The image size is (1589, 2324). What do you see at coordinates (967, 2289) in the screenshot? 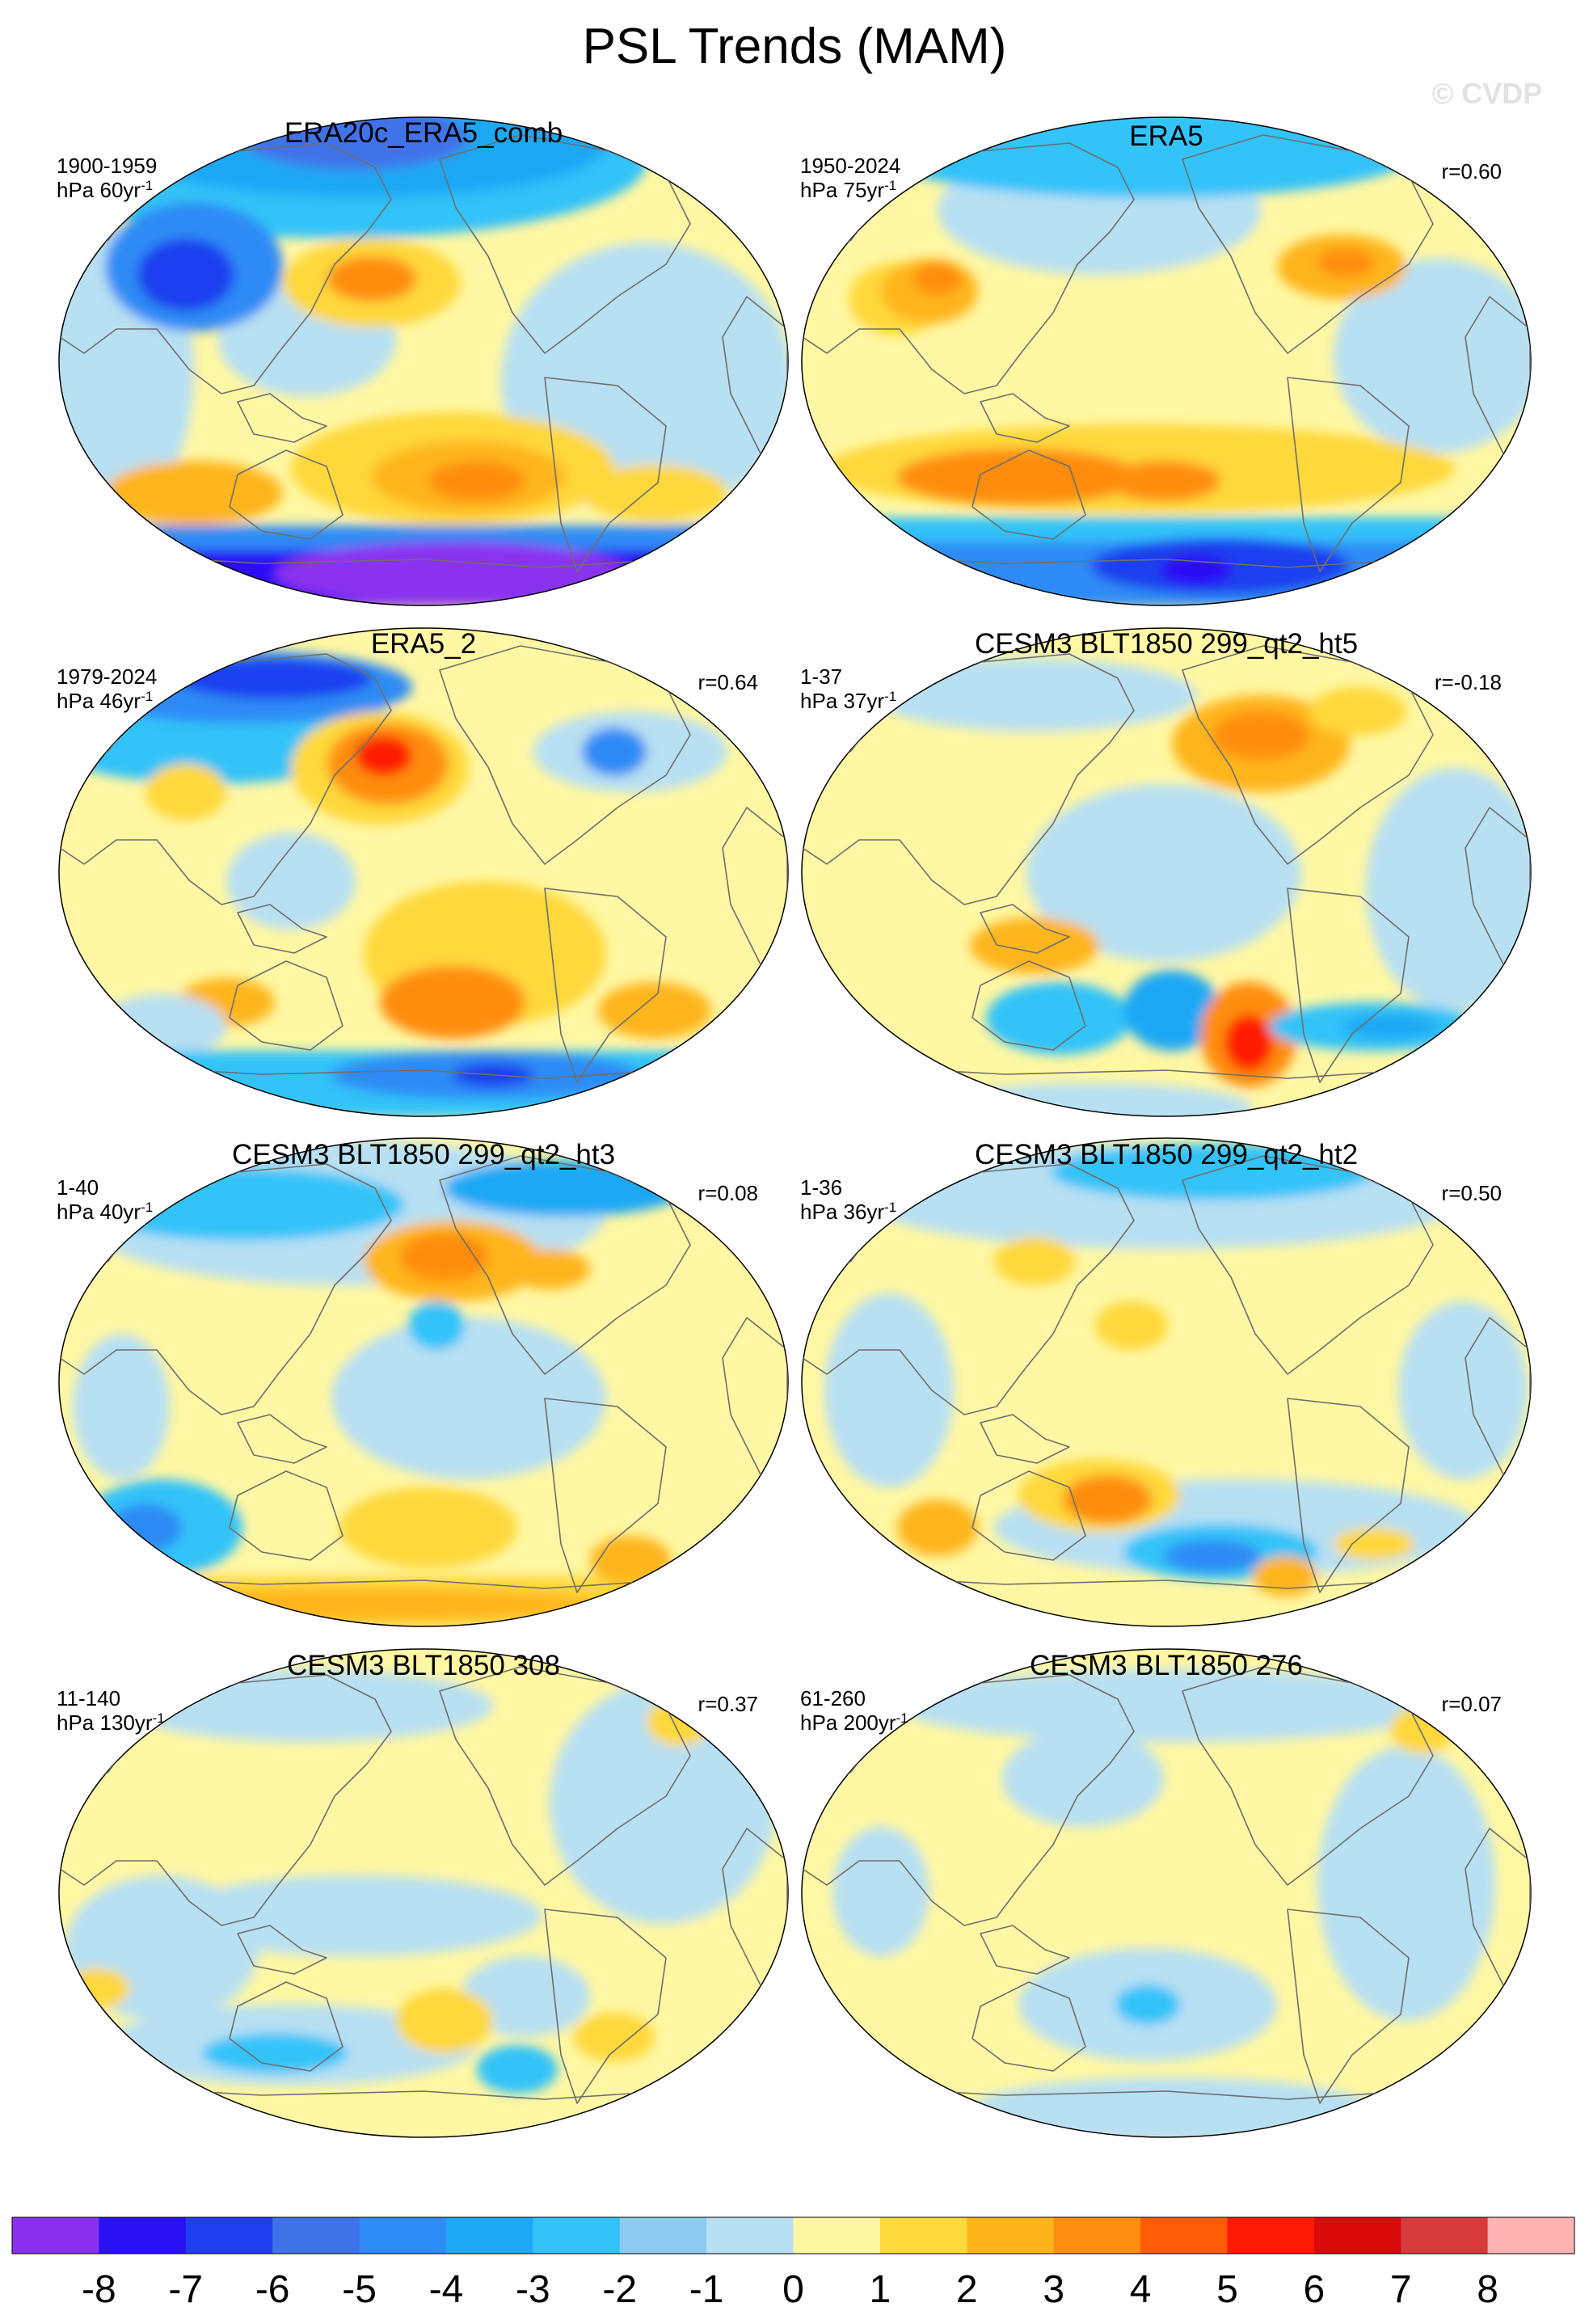
I see `colorbar-tick-label: 2` at bounding box center [967, 2289].